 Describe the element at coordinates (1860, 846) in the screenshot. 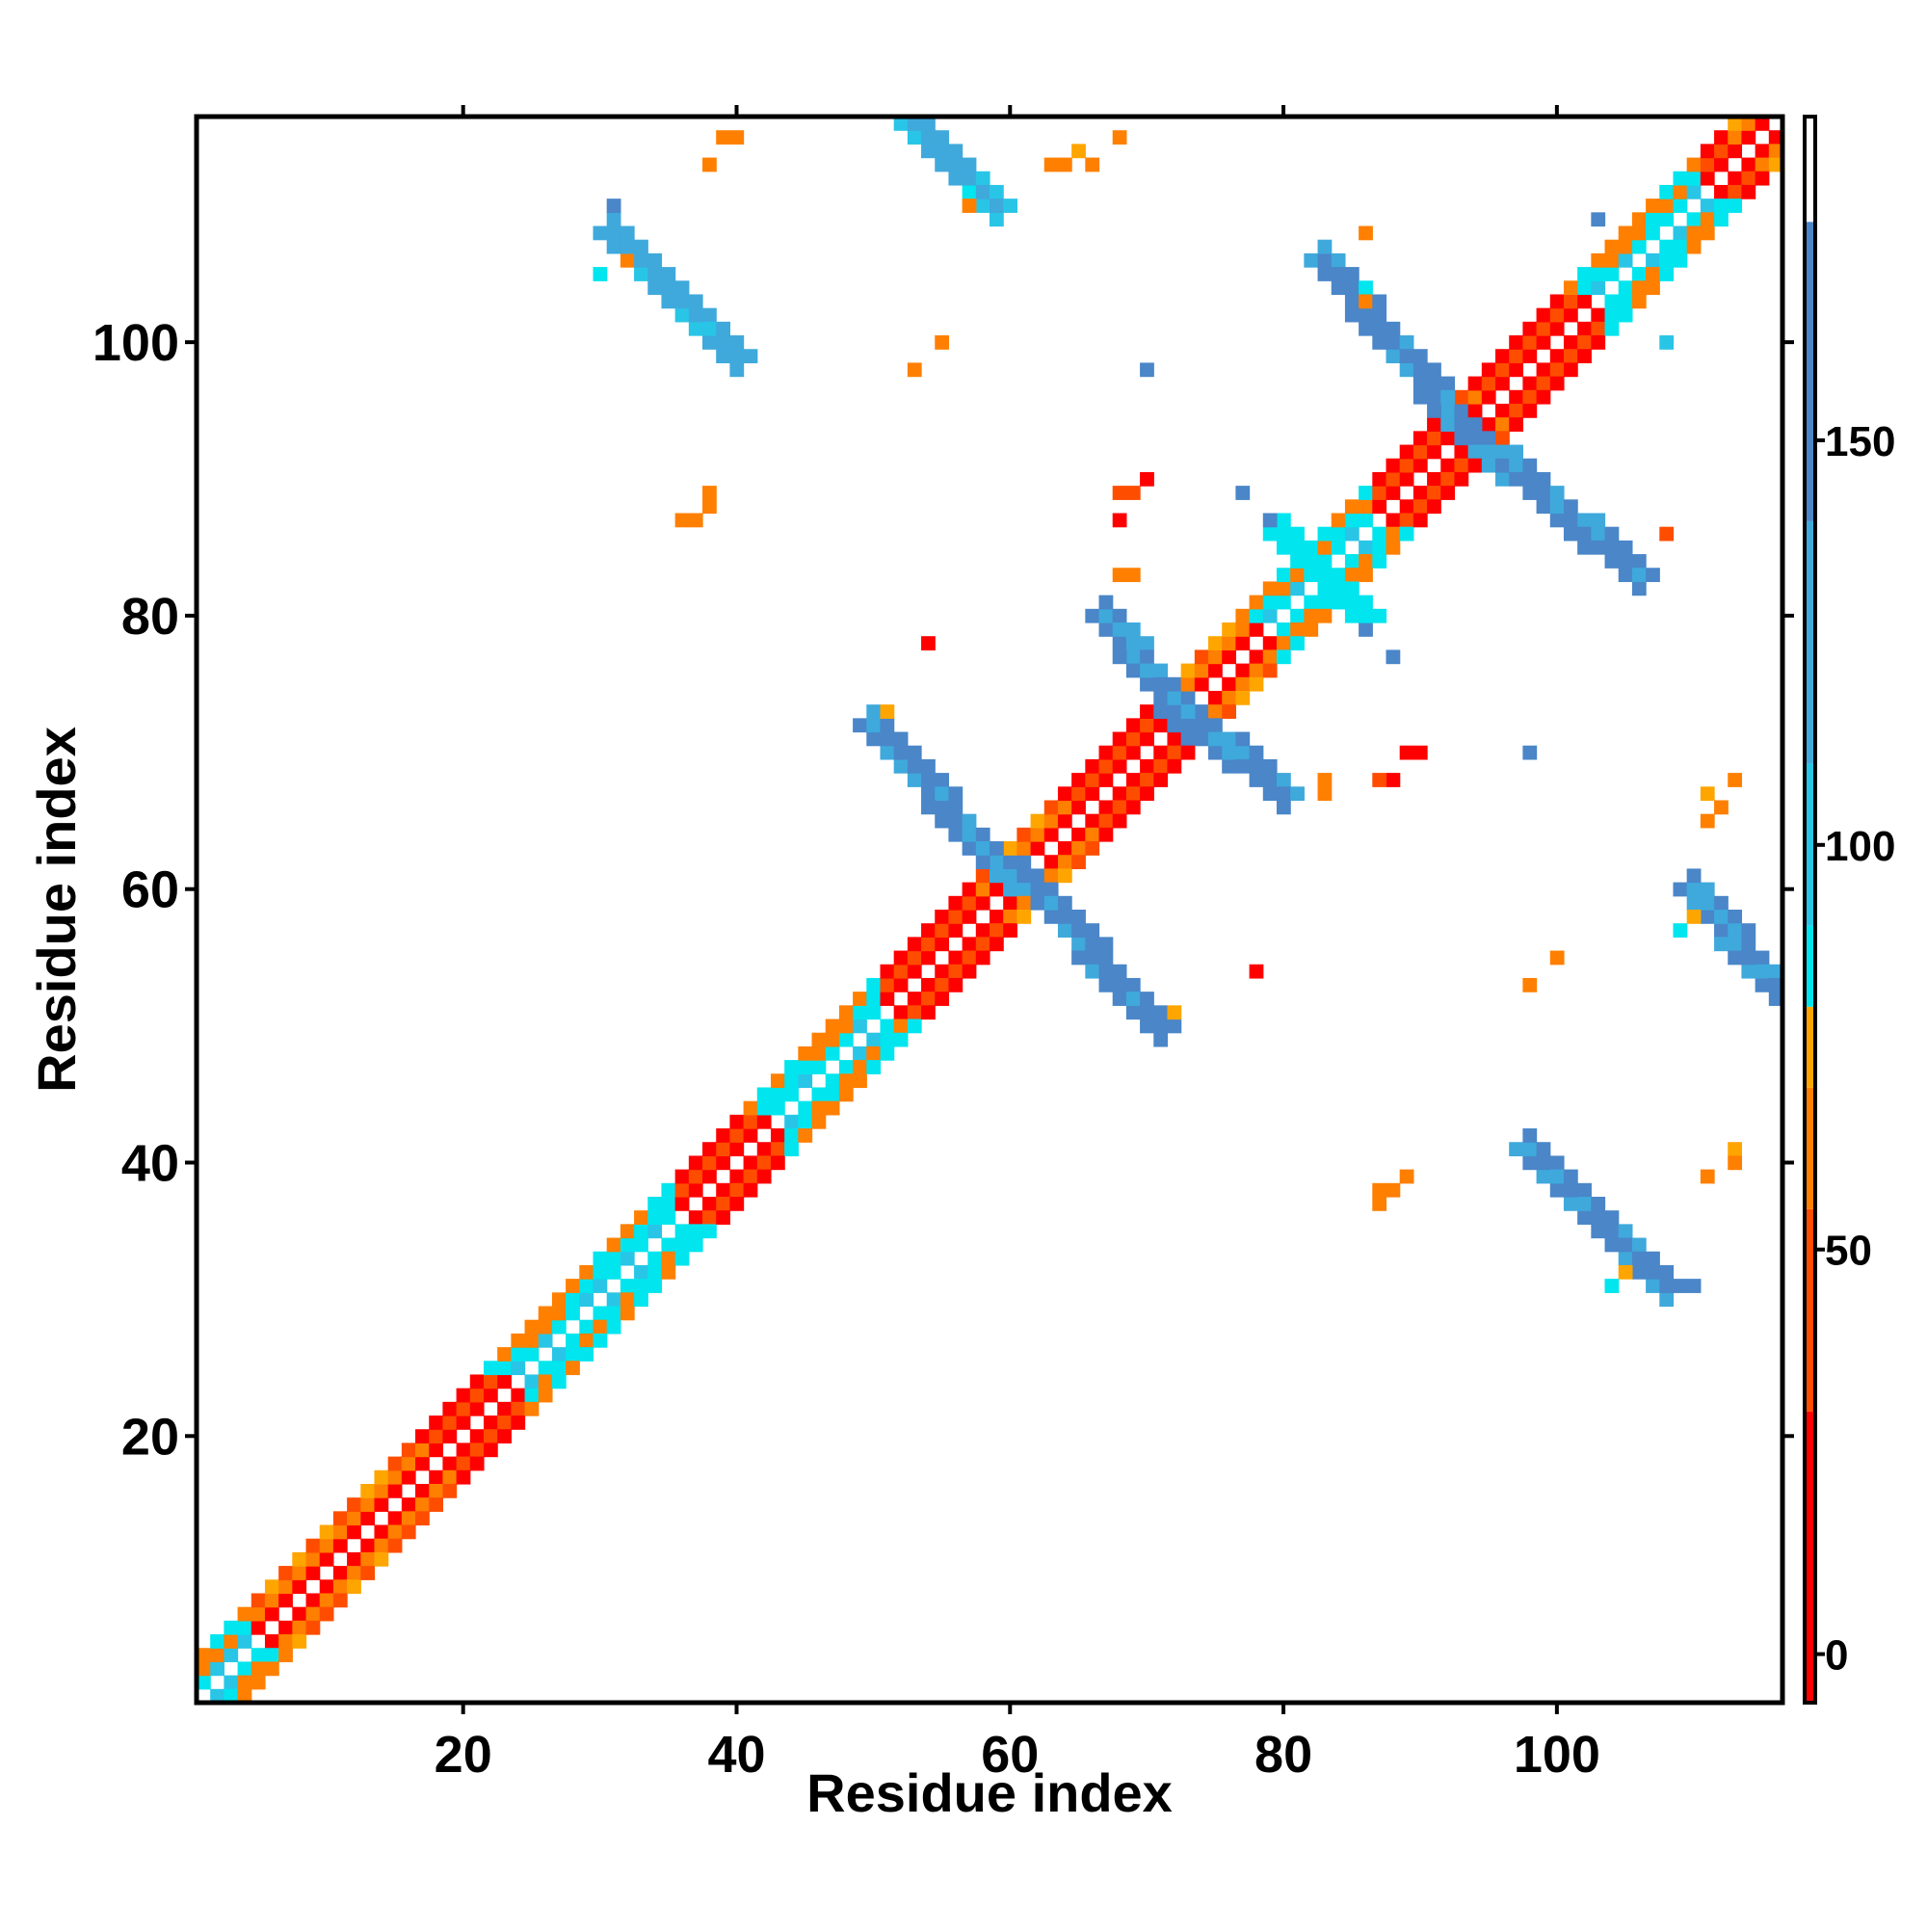

I see `colorbar-tick-label: 100` at that location.